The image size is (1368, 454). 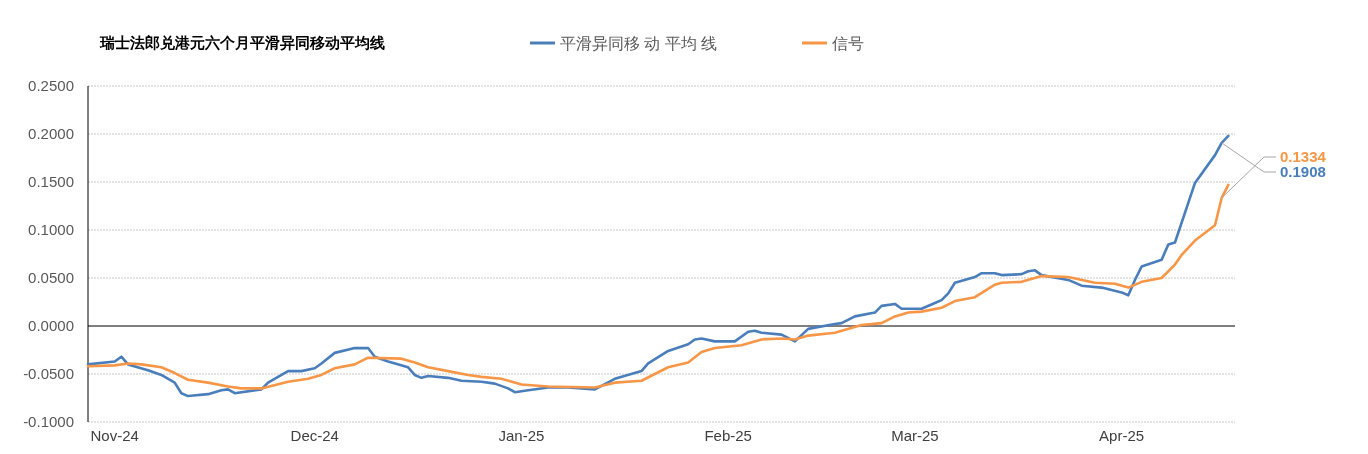 I want to click on x-tick-label: Dec-24, so click(x=314, y=435).